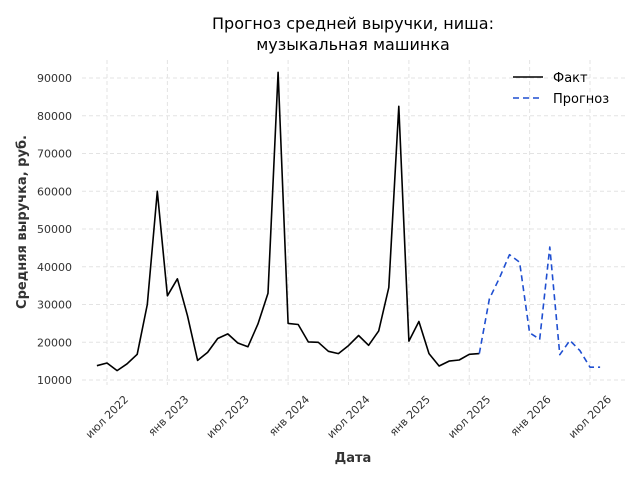  I want to click on y-tick-label: 10000, so click(54, 380).